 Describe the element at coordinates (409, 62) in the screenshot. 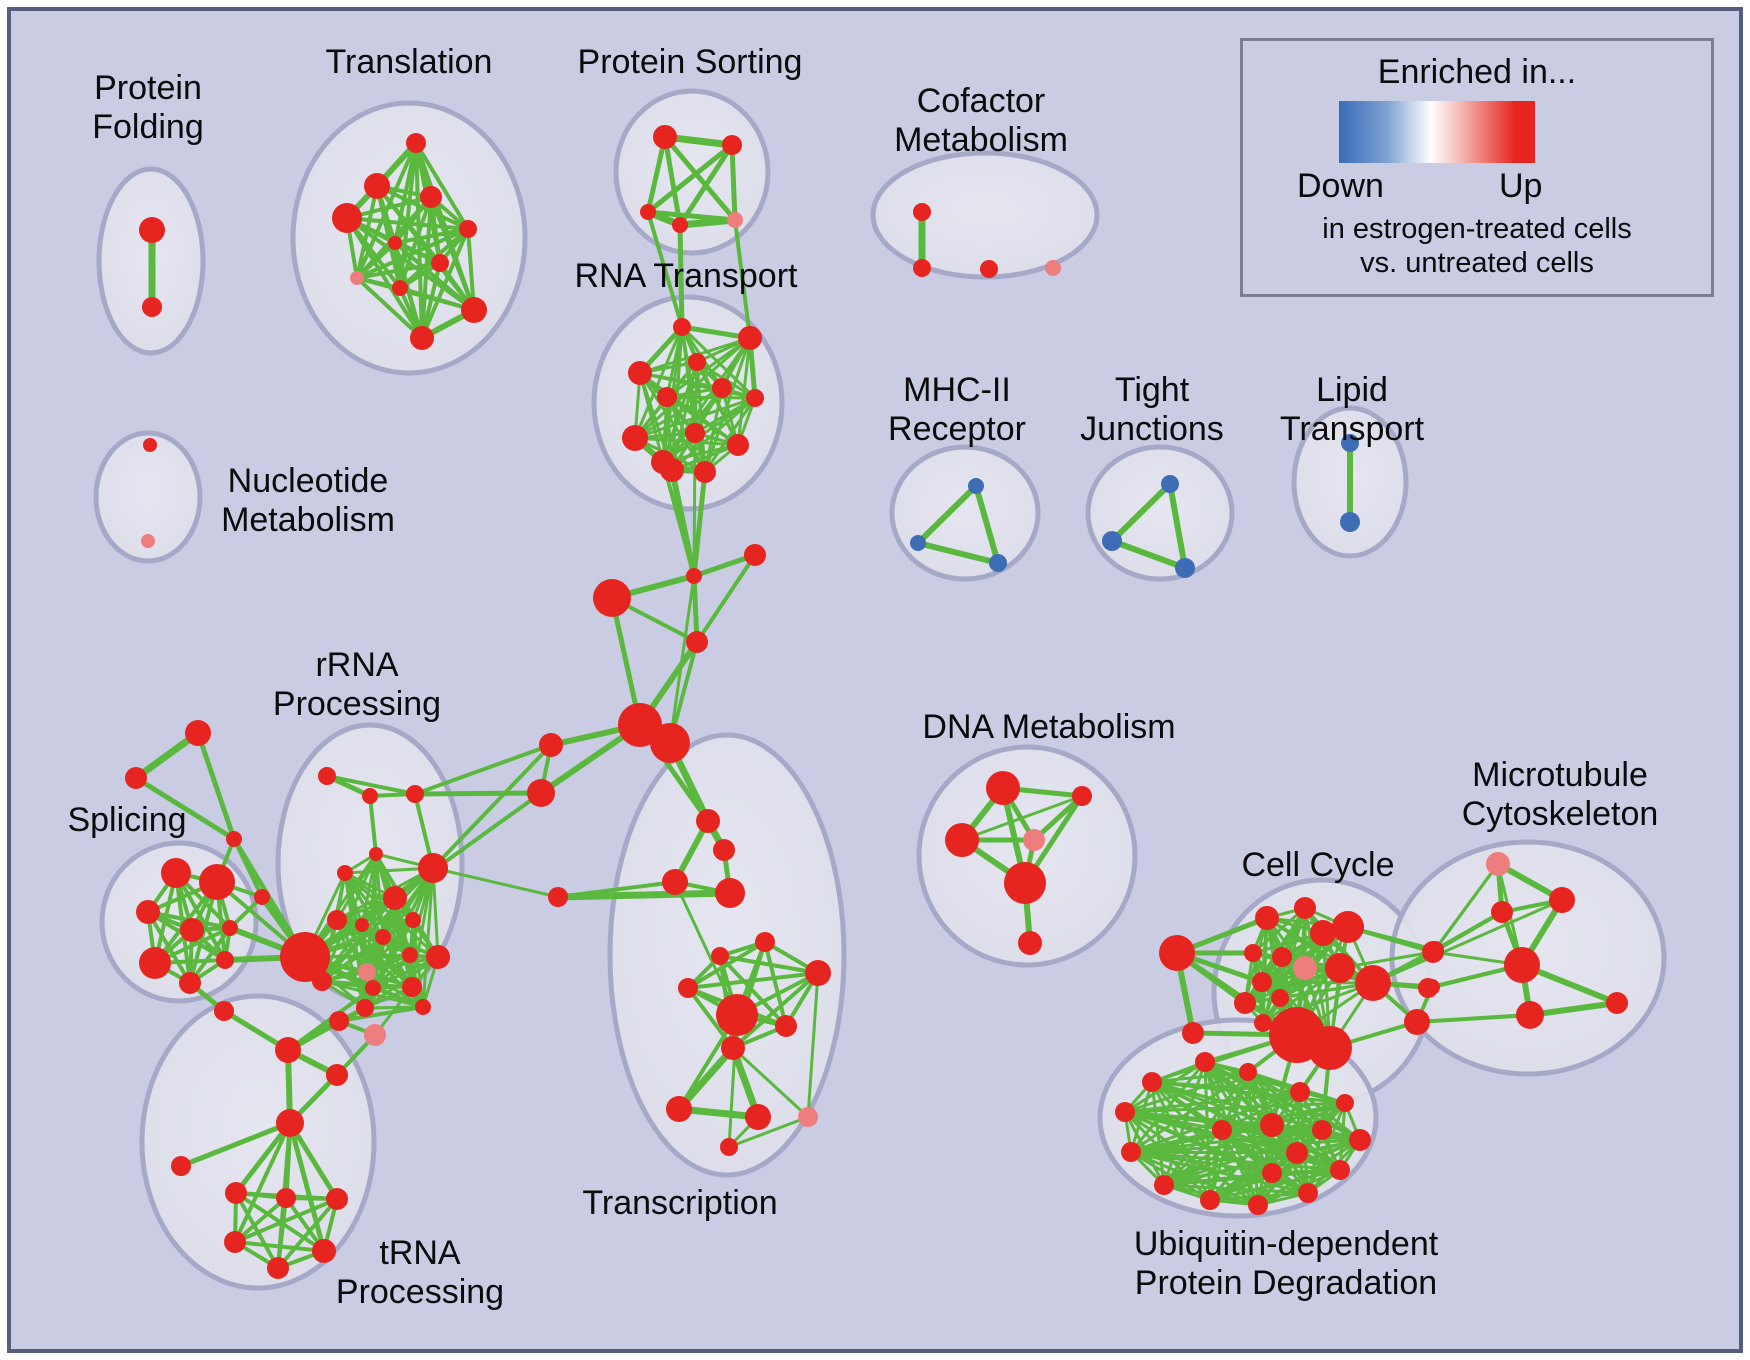

I see `cluster-label-translation-line0: Translation` at that location.